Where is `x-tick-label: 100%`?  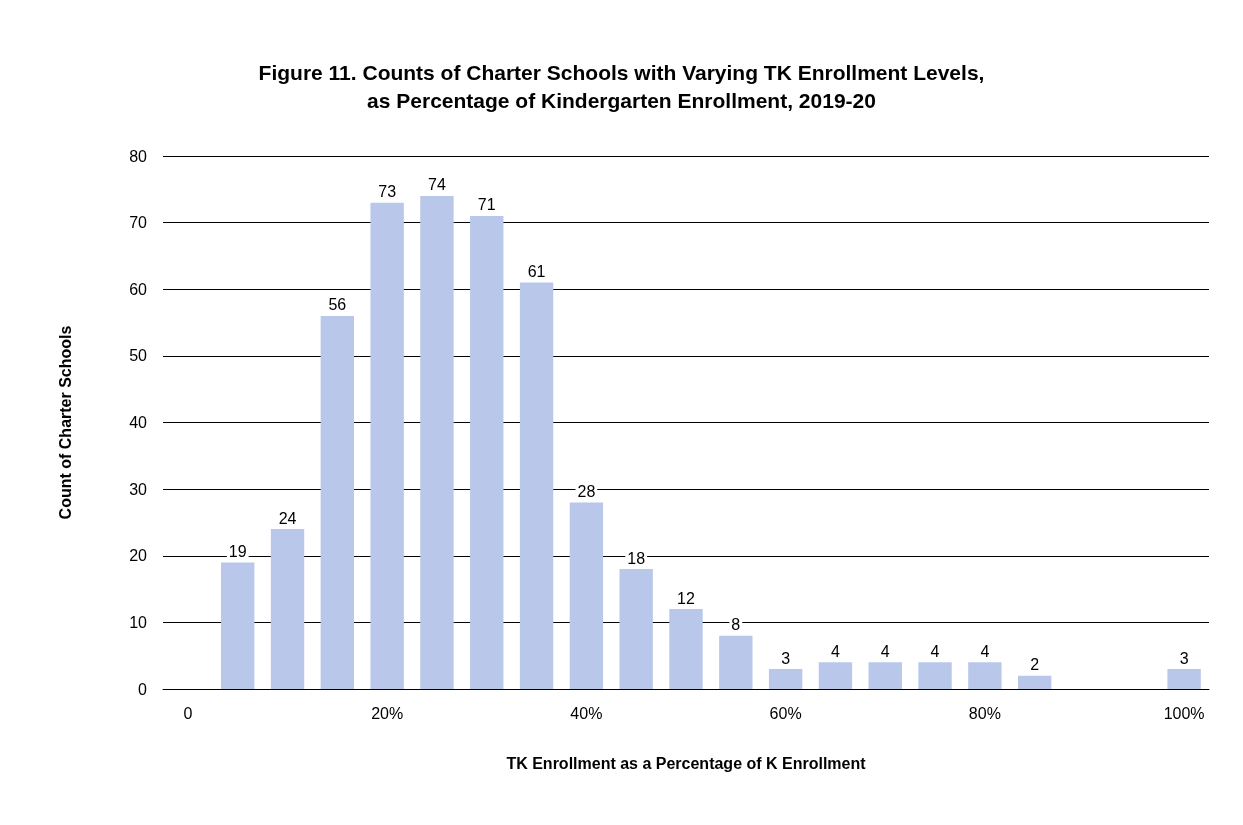 x-tick-label: 100% is located at coordinates (1184, 713).